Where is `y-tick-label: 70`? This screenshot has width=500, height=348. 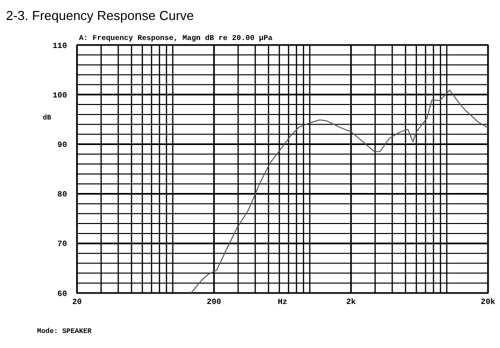
y-tick-label: 70 is located at coordinates (62, 245).